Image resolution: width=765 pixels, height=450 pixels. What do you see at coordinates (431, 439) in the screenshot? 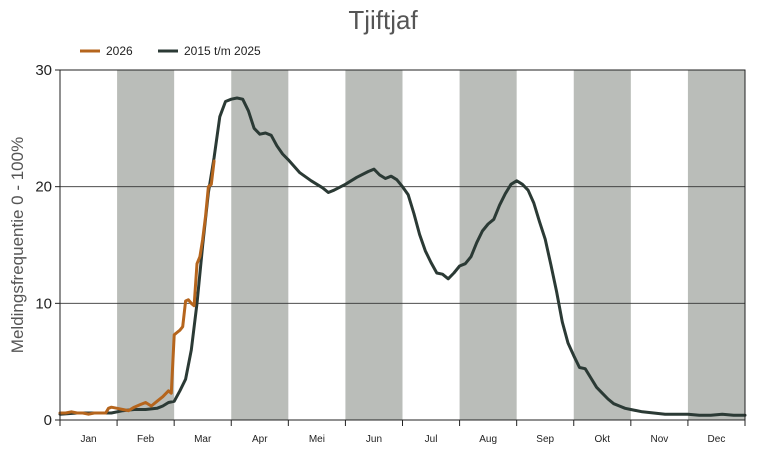
I see `x-tick-label-jul: Jul` at bounding box center [431, 439].